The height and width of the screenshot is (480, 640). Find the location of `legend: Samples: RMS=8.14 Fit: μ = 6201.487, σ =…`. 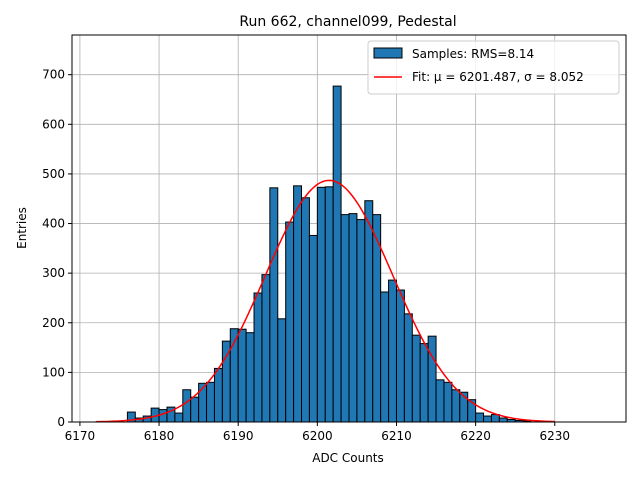

legend: Samples: RMS=8.14 Fit: μ = 6201.487, σ =… is located at coordinates (493, 67).